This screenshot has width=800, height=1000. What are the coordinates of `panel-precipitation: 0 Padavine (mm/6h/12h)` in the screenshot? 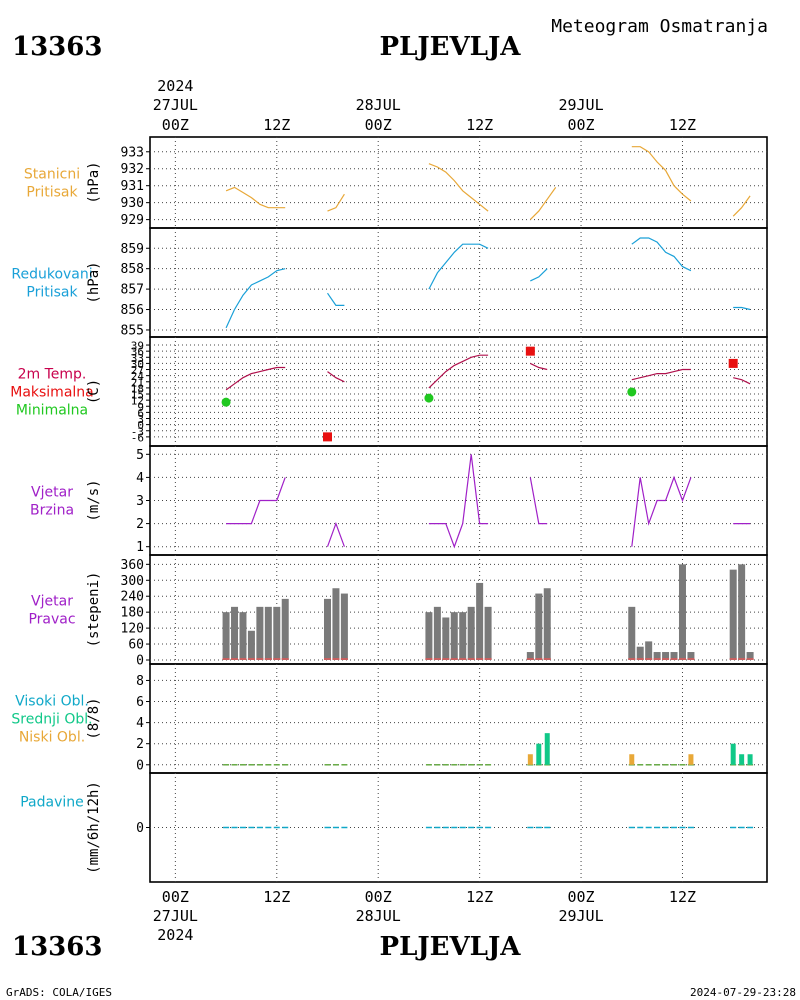 It's located at (394, 827).